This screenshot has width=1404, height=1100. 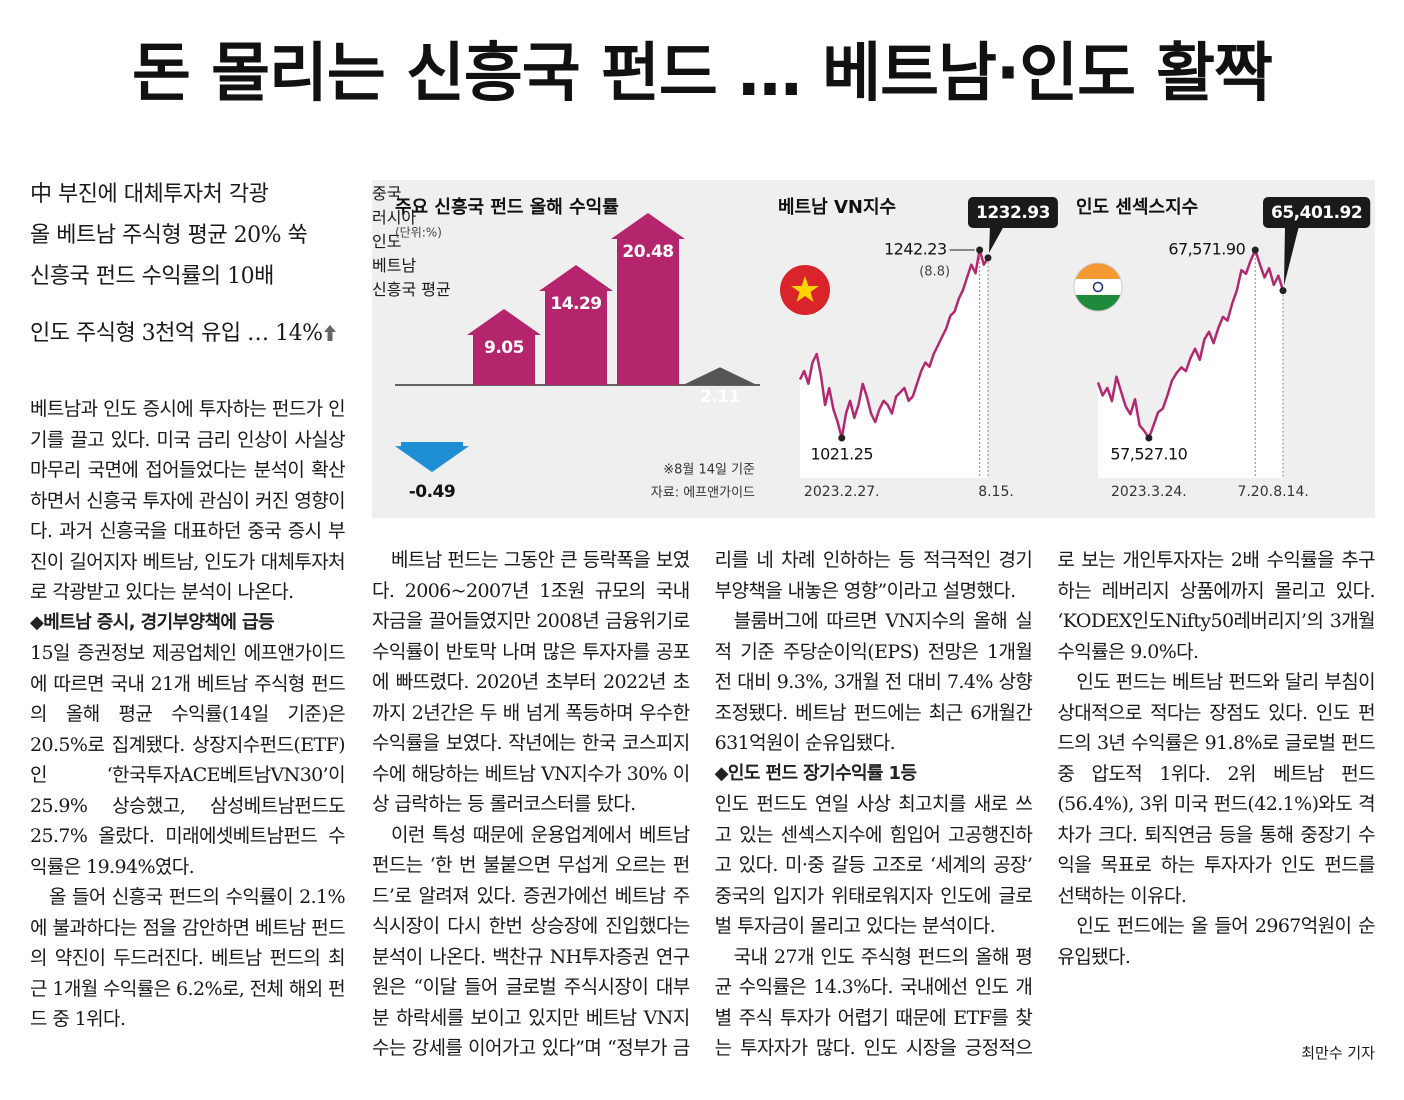 I want to click on summary-line: 올 베트남 주식형 평균 20% 쑥, so click(x=169, y=235).